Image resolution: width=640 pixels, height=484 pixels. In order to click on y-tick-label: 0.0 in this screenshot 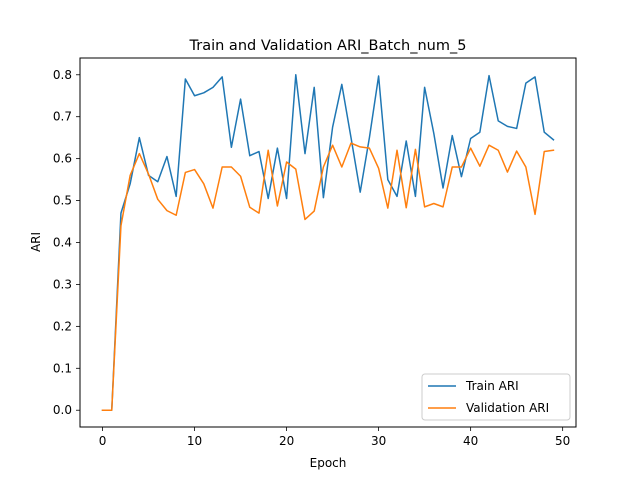, I will do `click(62, 410)`.